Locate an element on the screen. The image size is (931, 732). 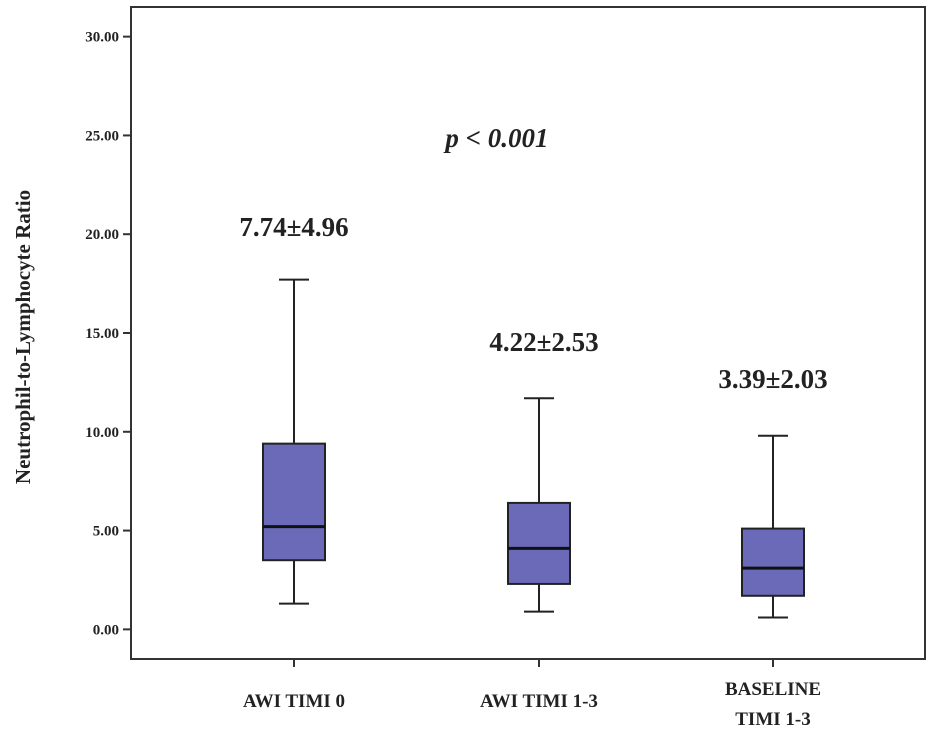
x-category-label: TIMI 1-3 is located at coordinates (772, 719).